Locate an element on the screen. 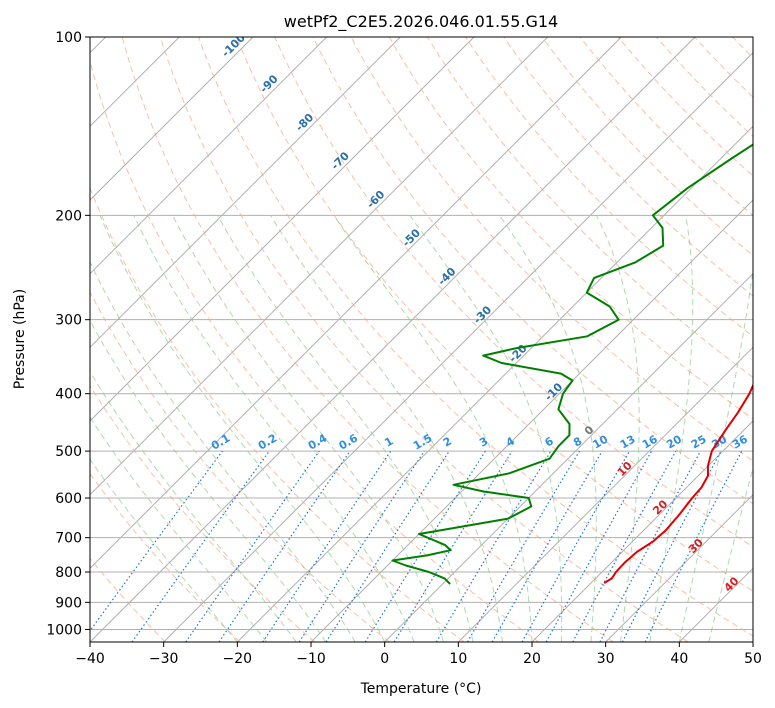 The image size is (775, 708). y-tick-label: 1000 is located at coordinates (64, 630).